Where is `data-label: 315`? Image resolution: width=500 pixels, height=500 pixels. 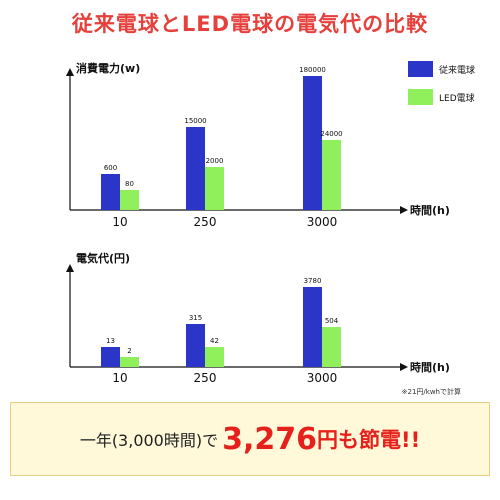
data-label: 315 is located at coordinates (195, 318).